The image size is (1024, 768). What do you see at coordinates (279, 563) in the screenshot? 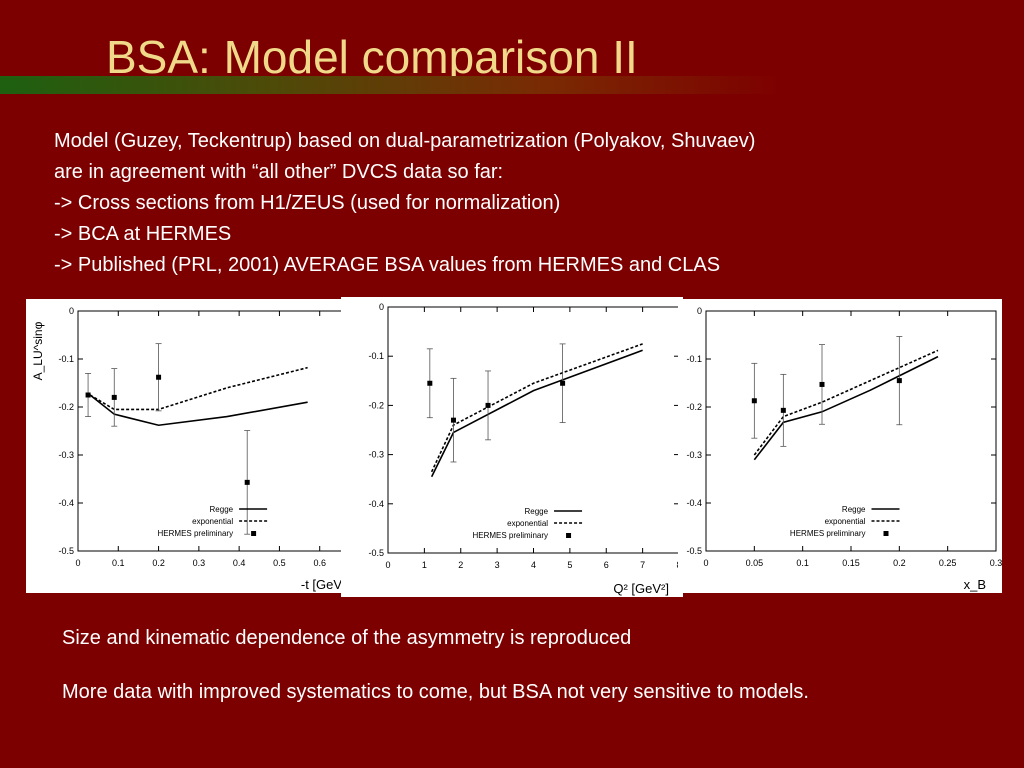
I see `x-tick-label: 0.5` at bounding box center [279, 563].